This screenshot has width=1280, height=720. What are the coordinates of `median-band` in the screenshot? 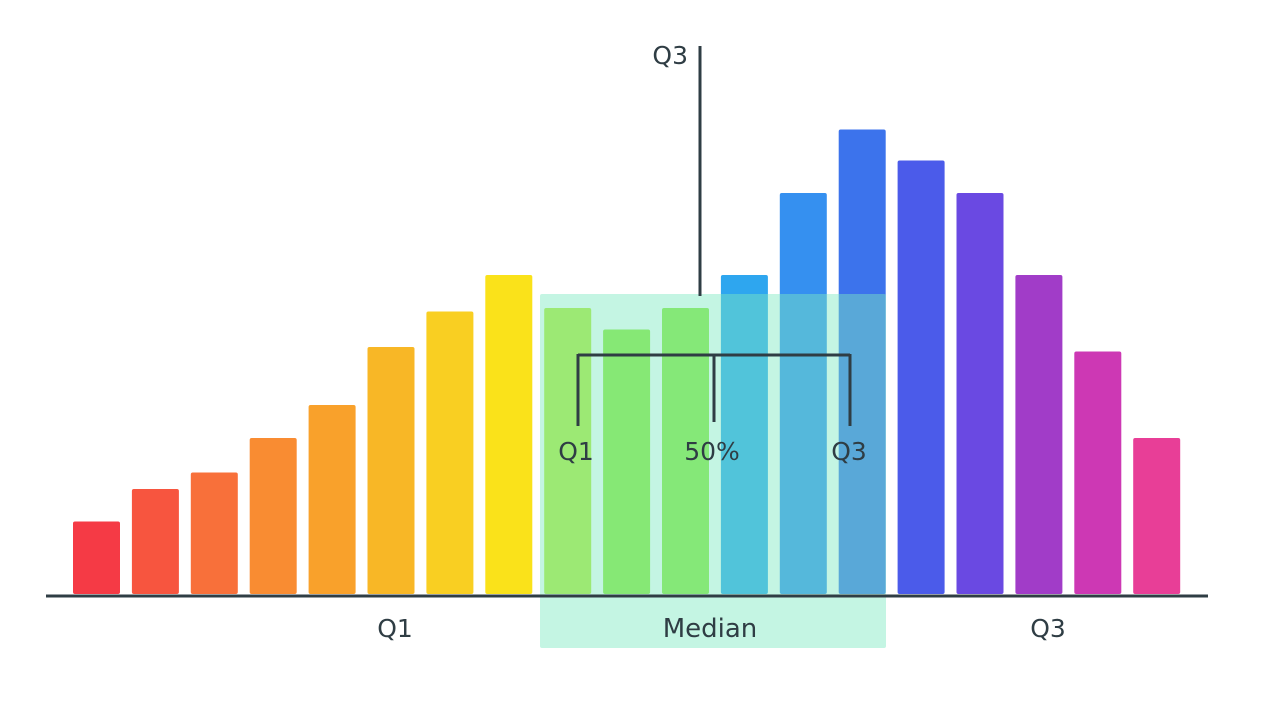 It's located at (713, 471).